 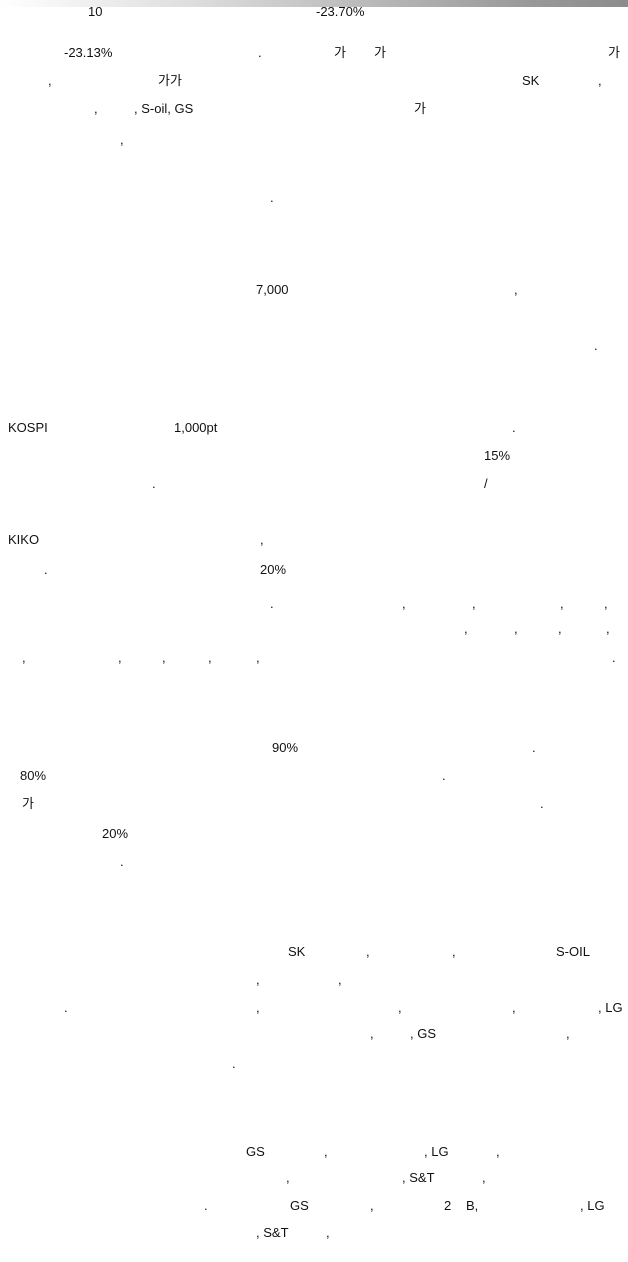 I want to click on text-fragment: -23.70%, so click(x=340, y=11).